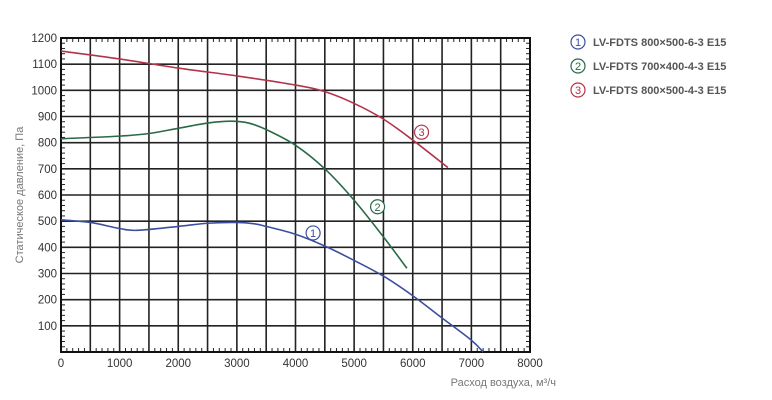 The image size is (772, 400). I want to click on y-tick-label: 900, so click(47, 118).